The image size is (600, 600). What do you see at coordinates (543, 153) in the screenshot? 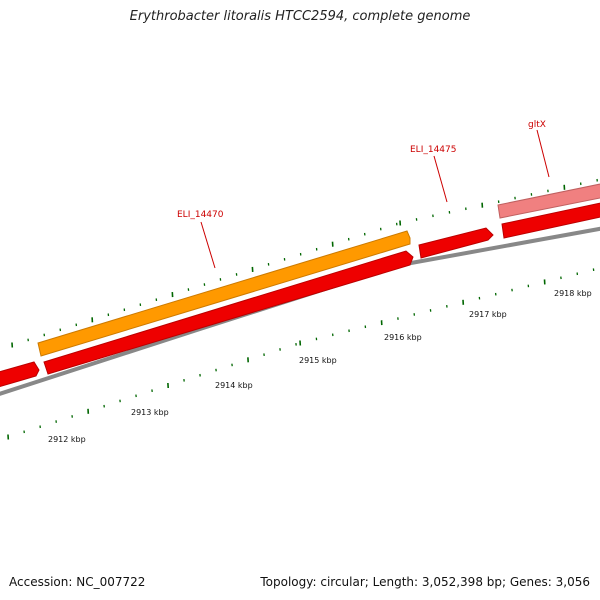
I see `leader-gltx` at bounding box center [543, 153].